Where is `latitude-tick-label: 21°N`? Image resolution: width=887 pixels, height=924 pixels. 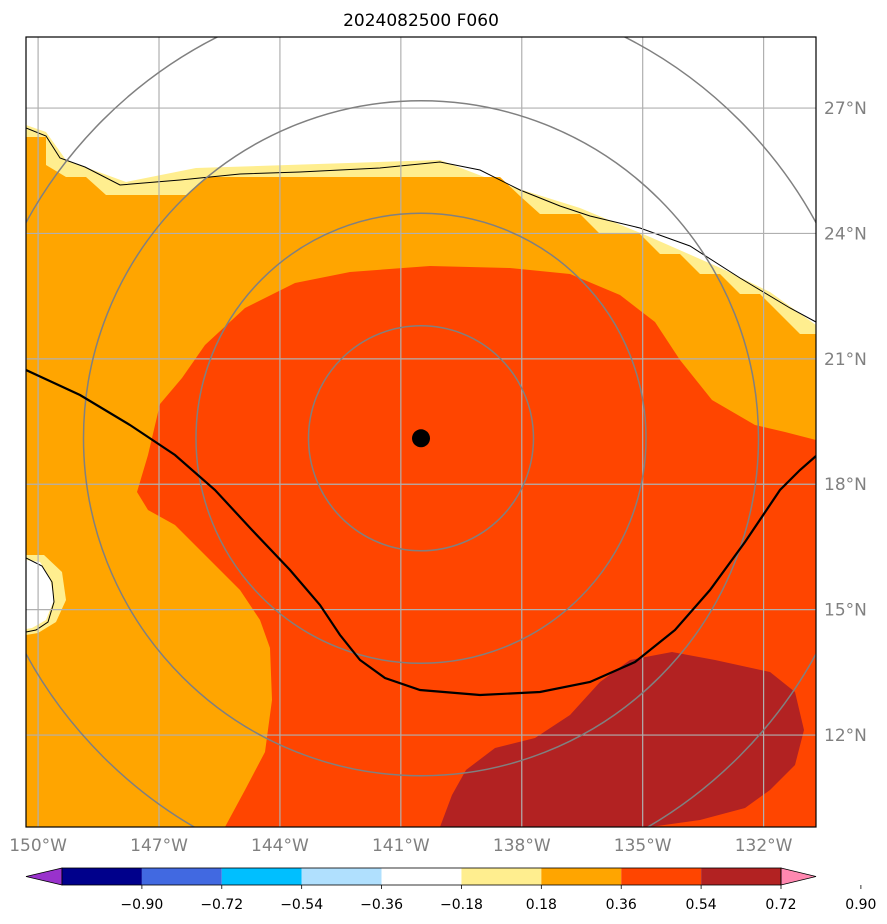
latitude-tick-label: 21°N is located at coordinates (845, 360).